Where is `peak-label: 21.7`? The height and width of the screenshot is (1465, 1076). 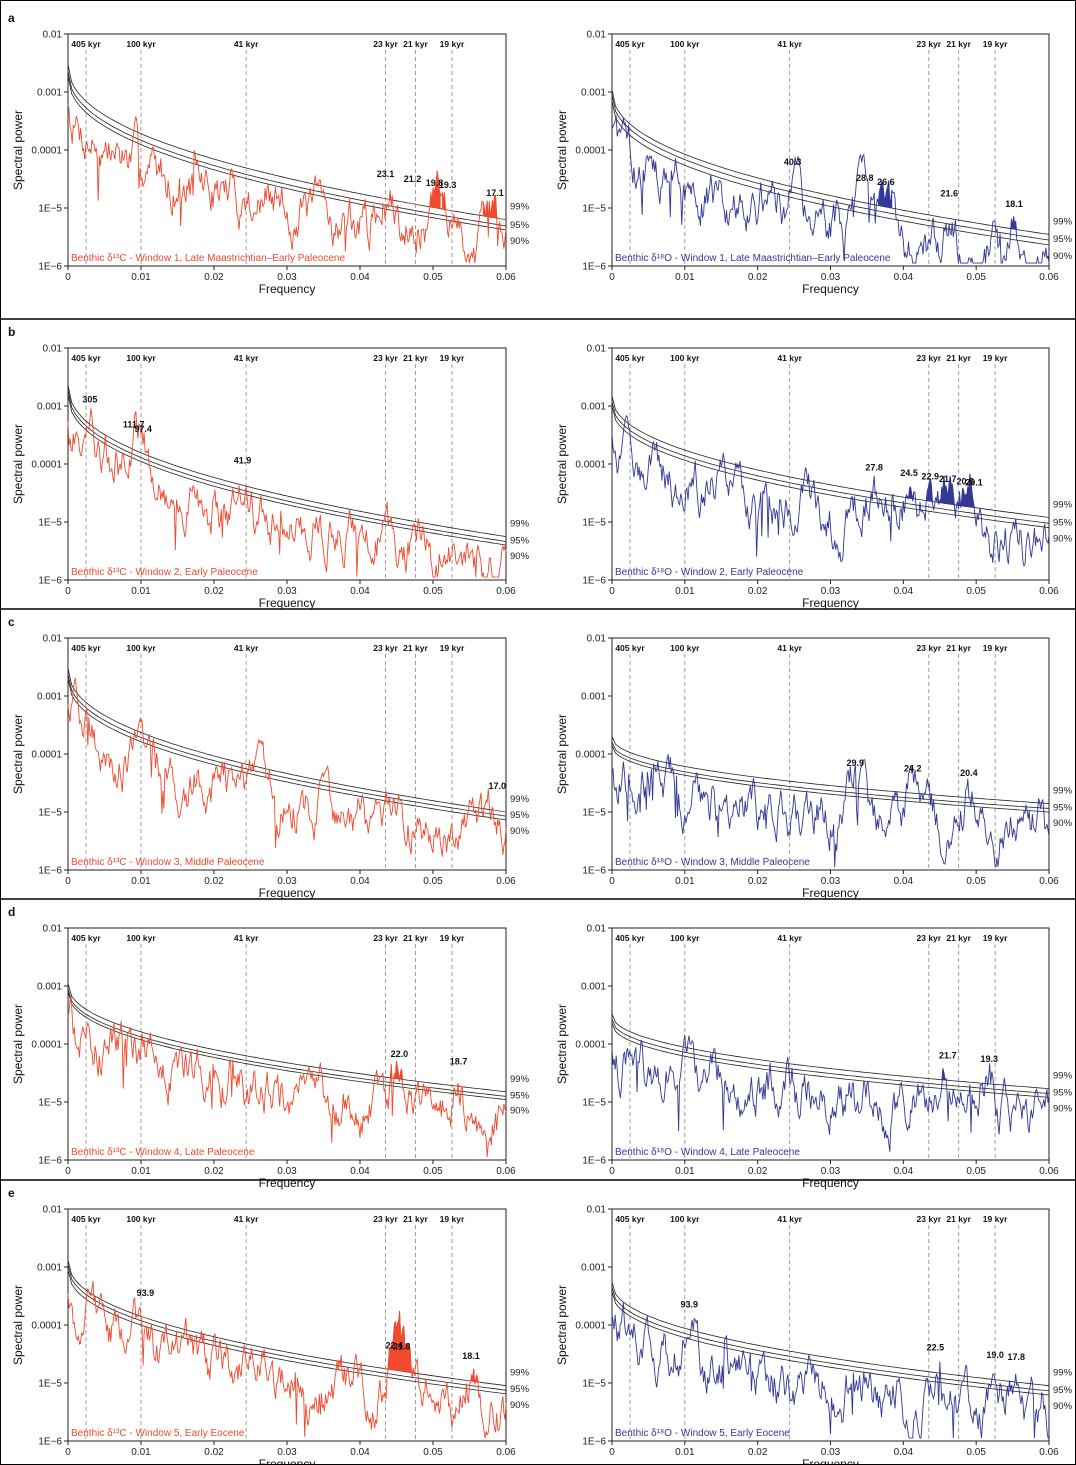 peak-label: 21.7 is located at coordinates (948, 479).